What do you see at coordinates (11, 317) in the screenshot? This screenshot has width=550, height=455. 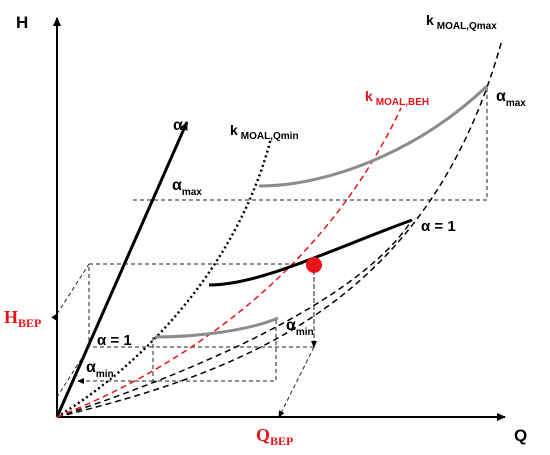 I see `h-bep-main: H` at bounding box center [11, 317].